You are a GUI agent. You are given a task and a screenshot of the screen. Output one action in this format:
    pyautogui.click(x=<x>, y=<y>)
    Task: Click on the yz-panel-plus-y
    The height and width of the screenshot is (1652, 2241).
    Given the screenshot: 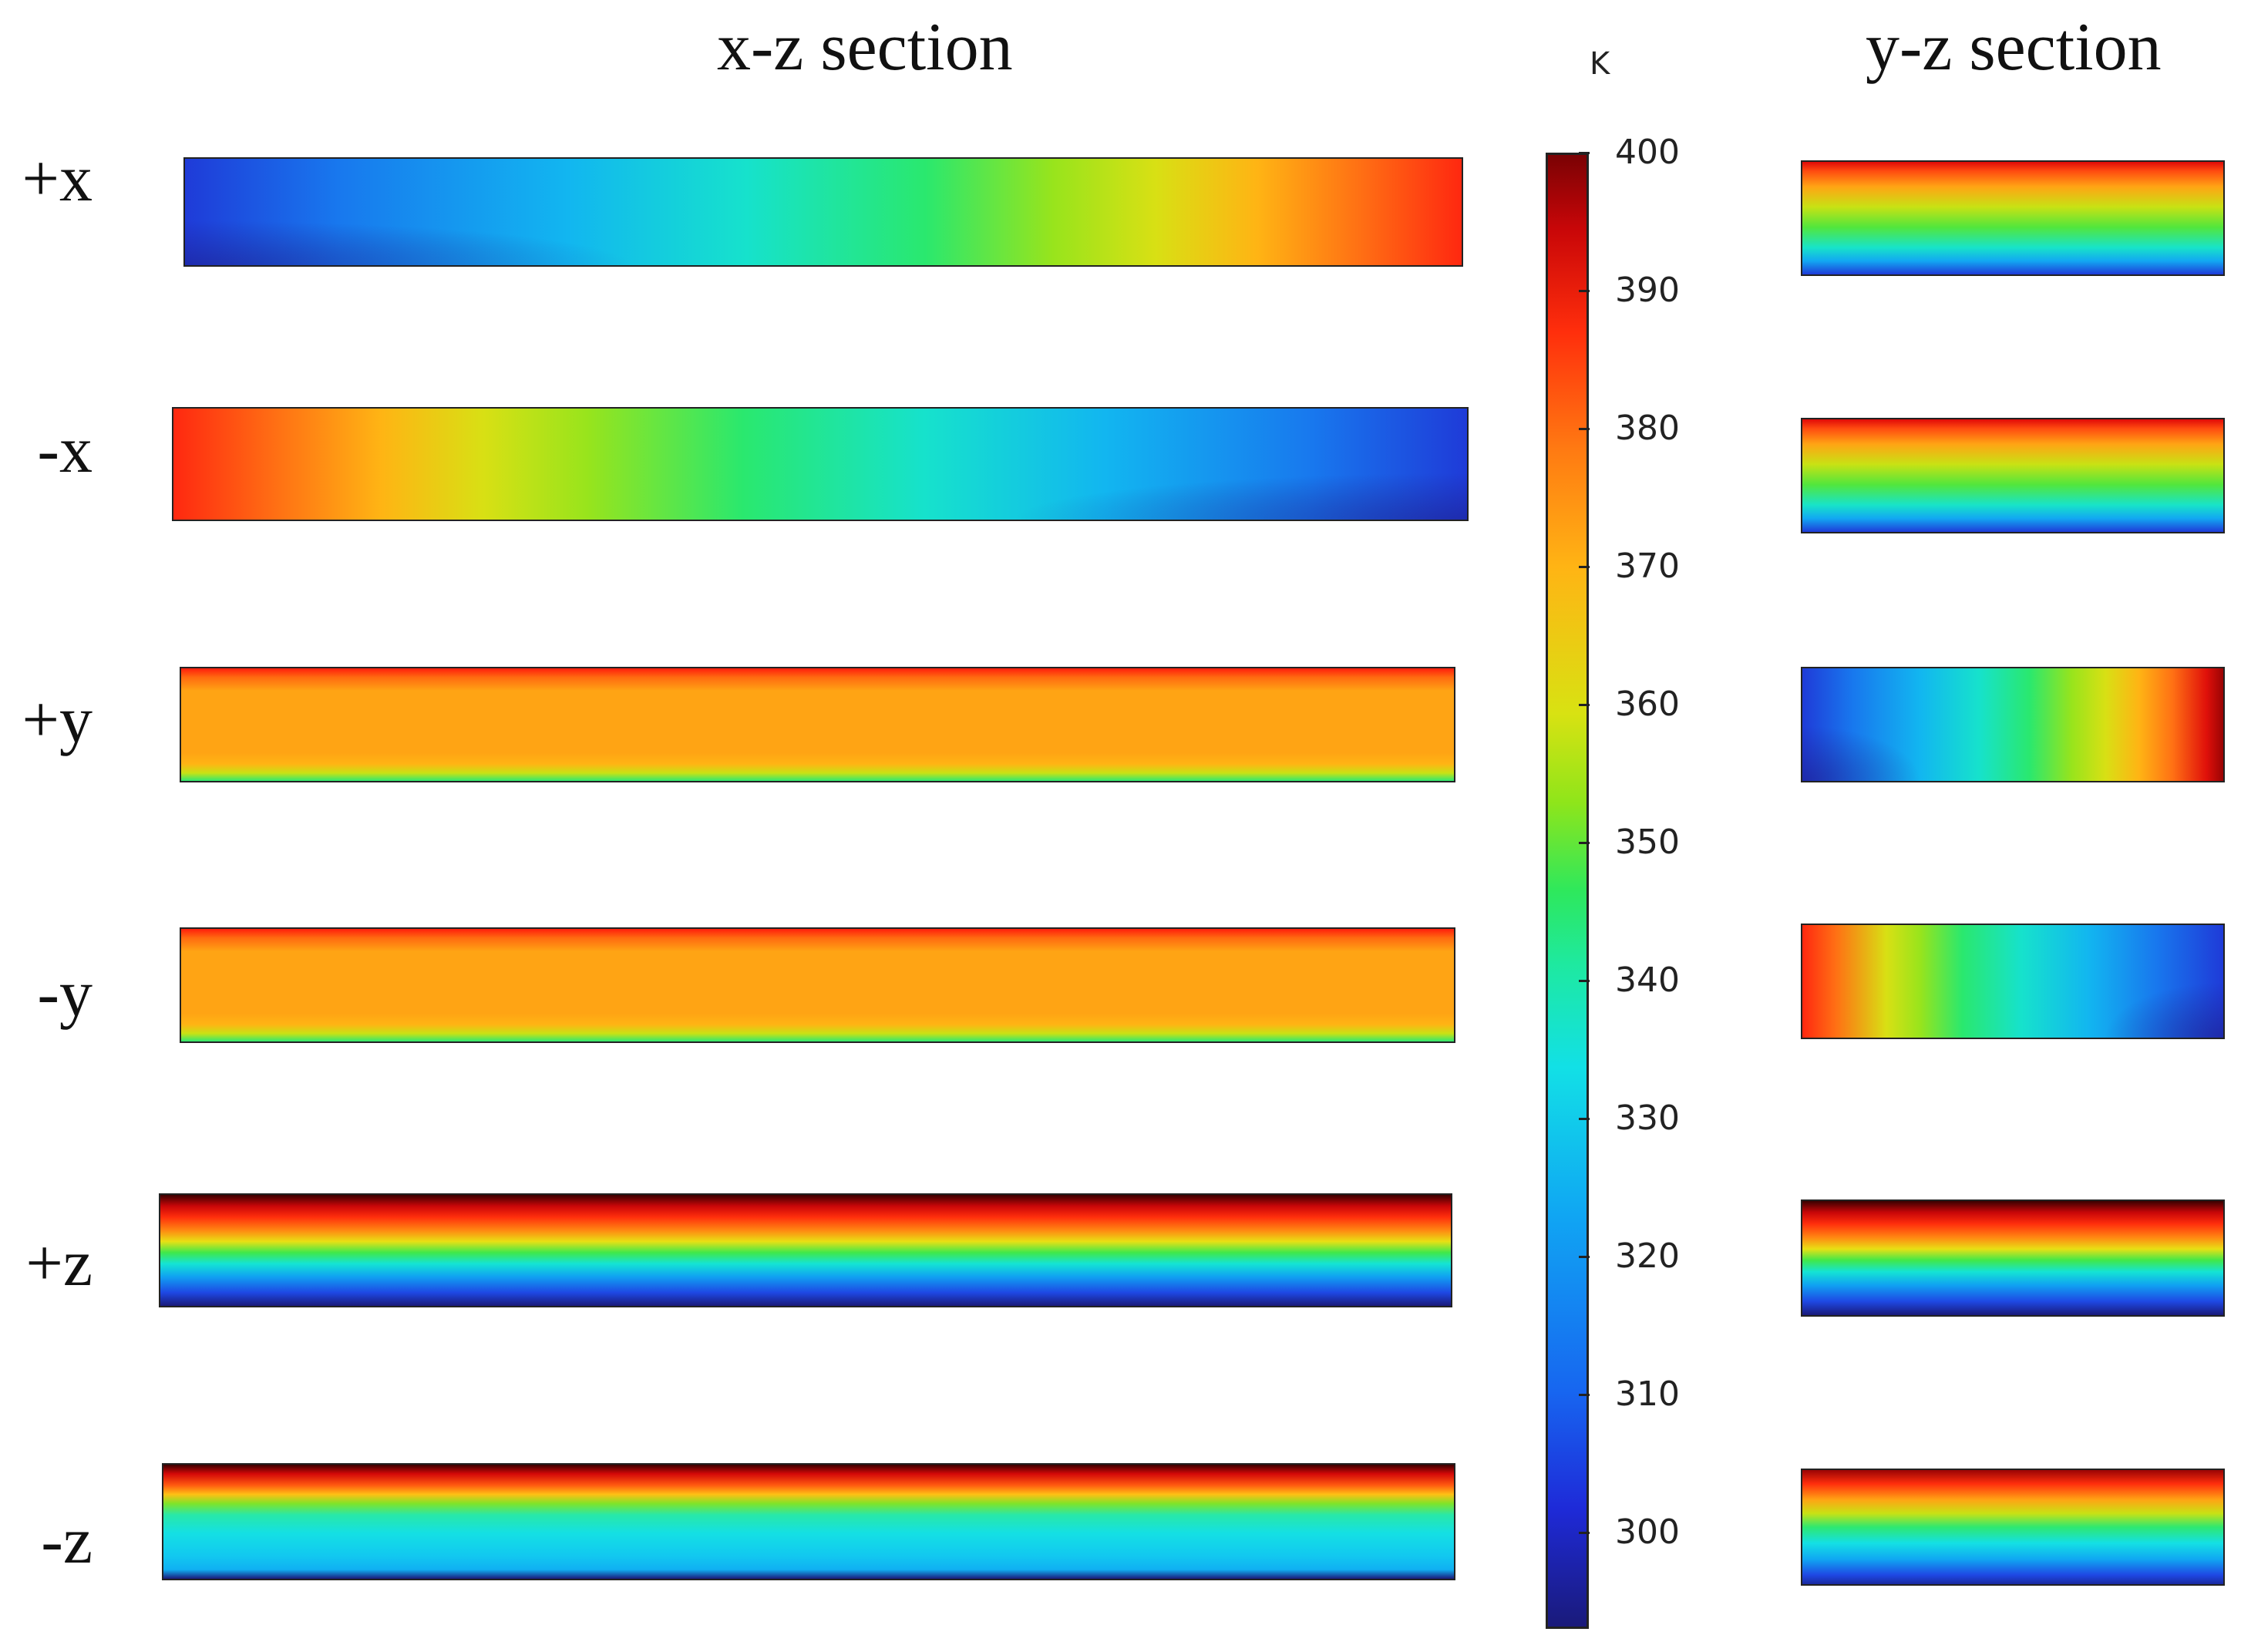 What is the action you would take?
    pyautogui.click(x=2013, y=724)
    